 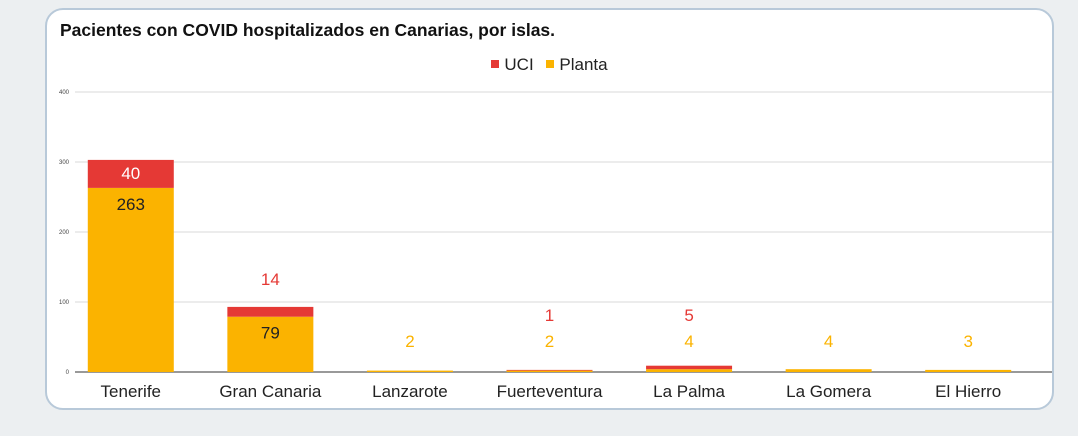 I want to click on y-tick-label: 300, so click(x=64, y=163).